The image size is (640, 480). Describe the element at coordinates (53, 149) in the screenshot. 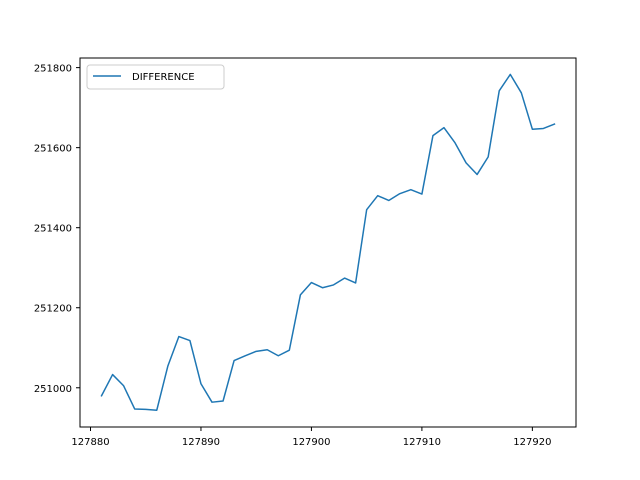

I see `y-tick-label: 251600` at that location.